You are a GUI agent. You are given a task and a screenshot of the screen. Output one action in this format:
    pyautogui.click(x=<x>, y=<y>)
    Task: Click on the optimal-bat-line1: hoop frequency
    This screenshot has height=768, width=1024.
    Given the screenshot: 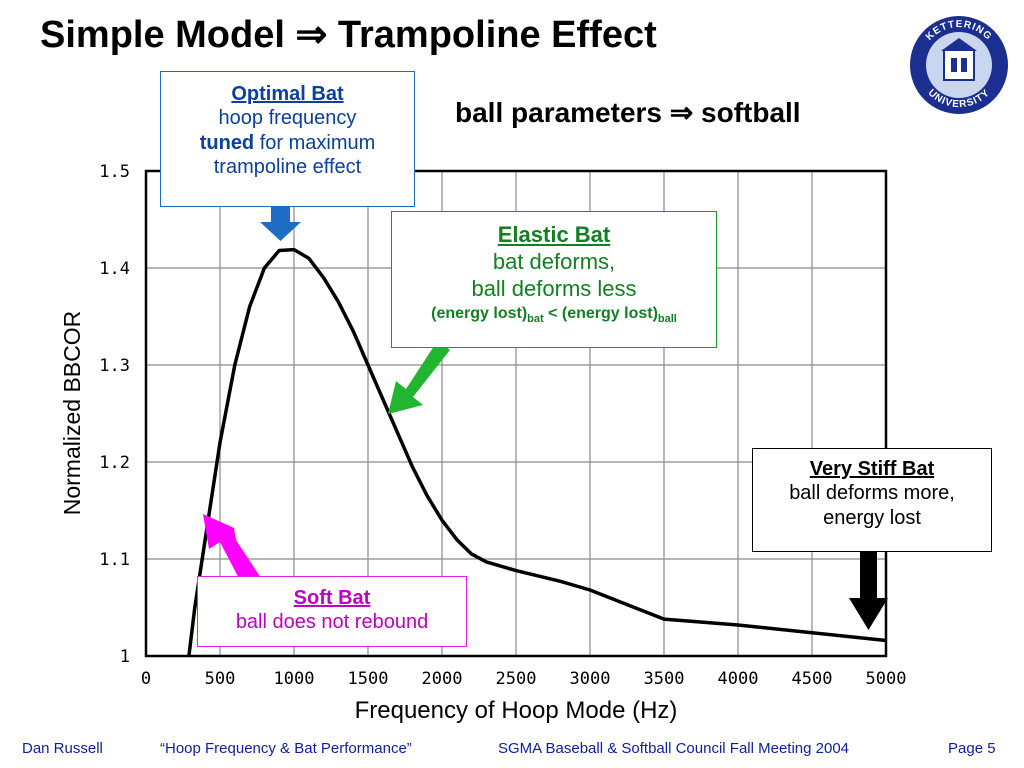 What is the action you would take?
    pyautogui.click(x=287, y=118)
    